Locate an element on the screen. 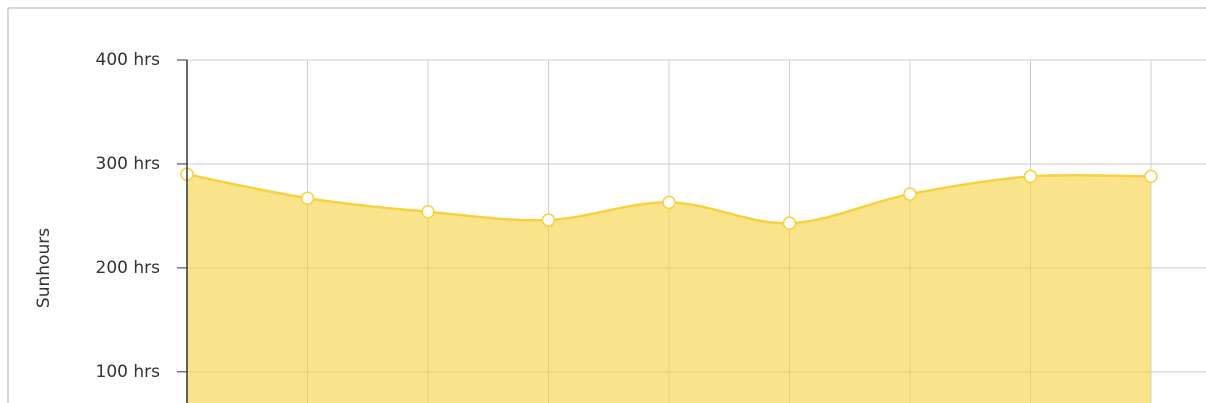  y-tick-label: 300 hrs is located at coordinates (128, 164).